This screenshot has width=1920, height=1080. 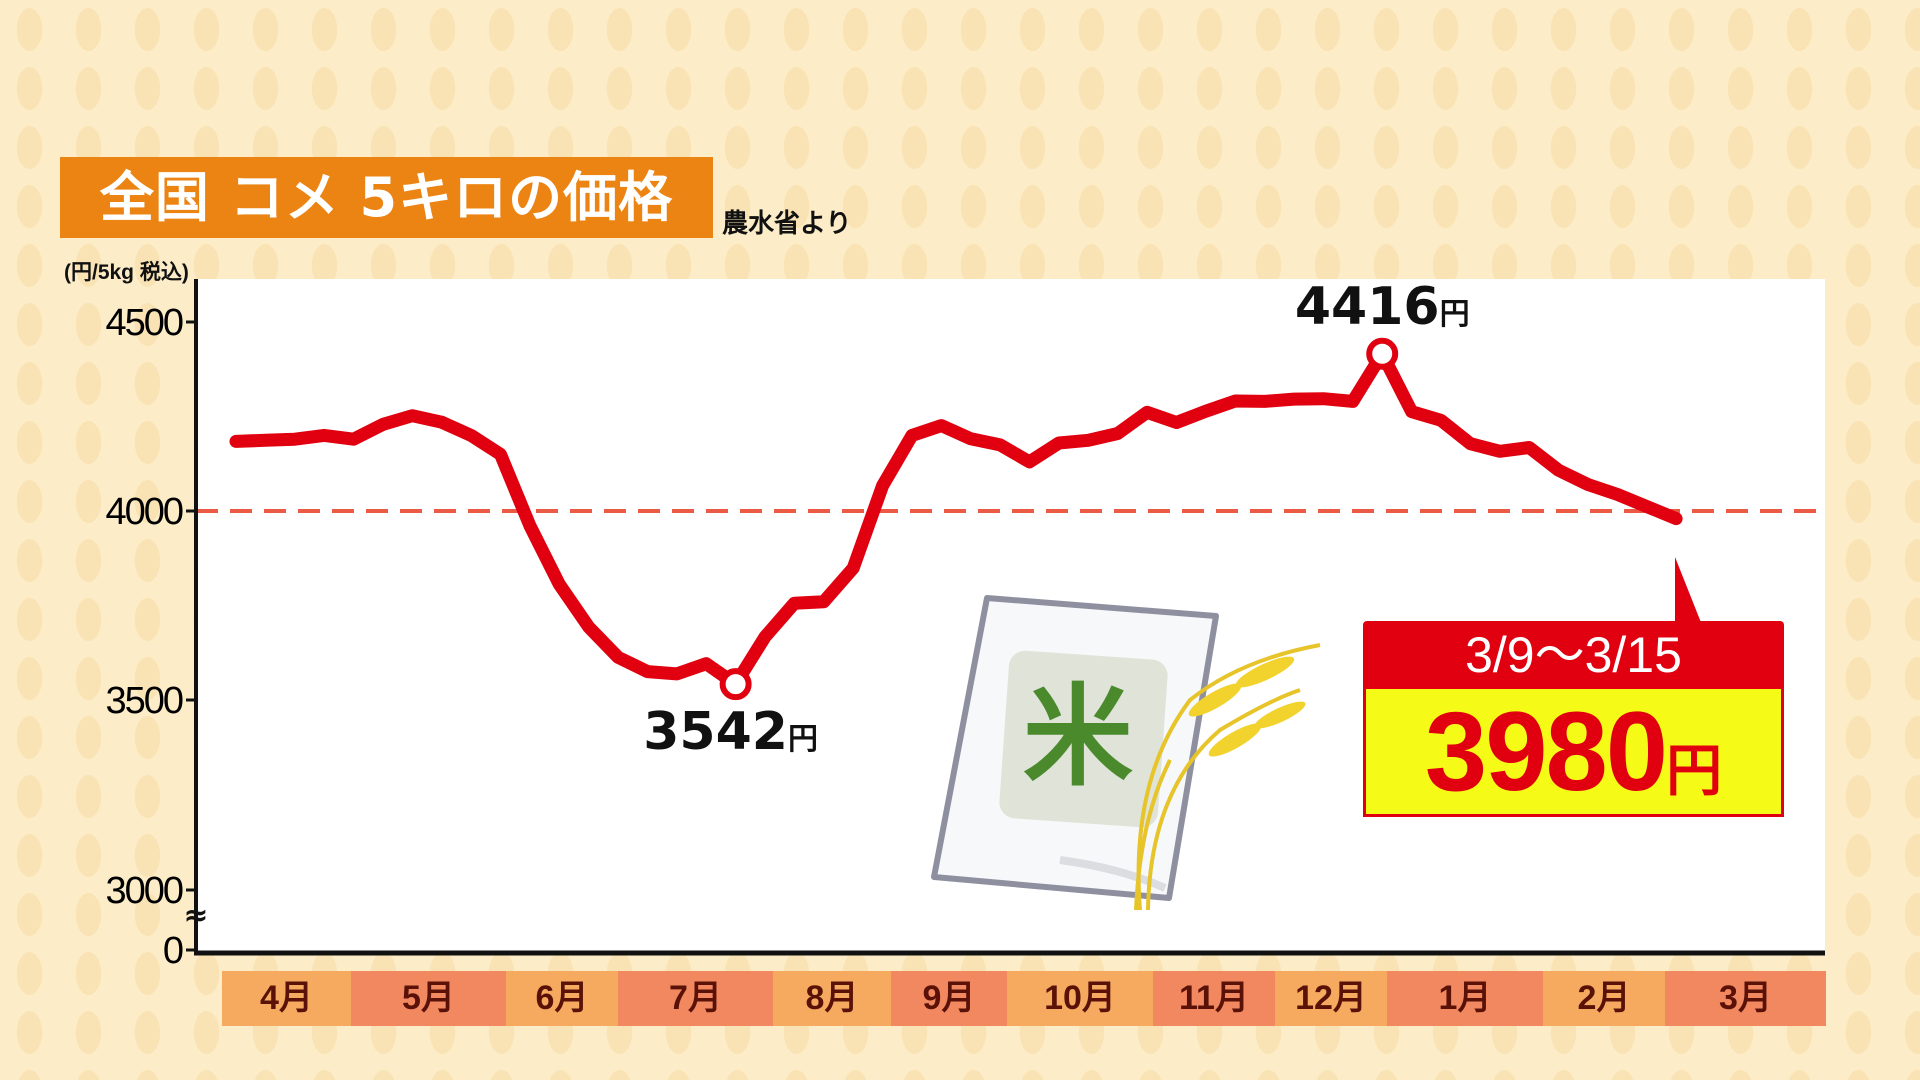 What do you see at coordinates (143, 512) in the screenshot?
I see `y-tick-label: 4000` at bounding box center [143, 512].